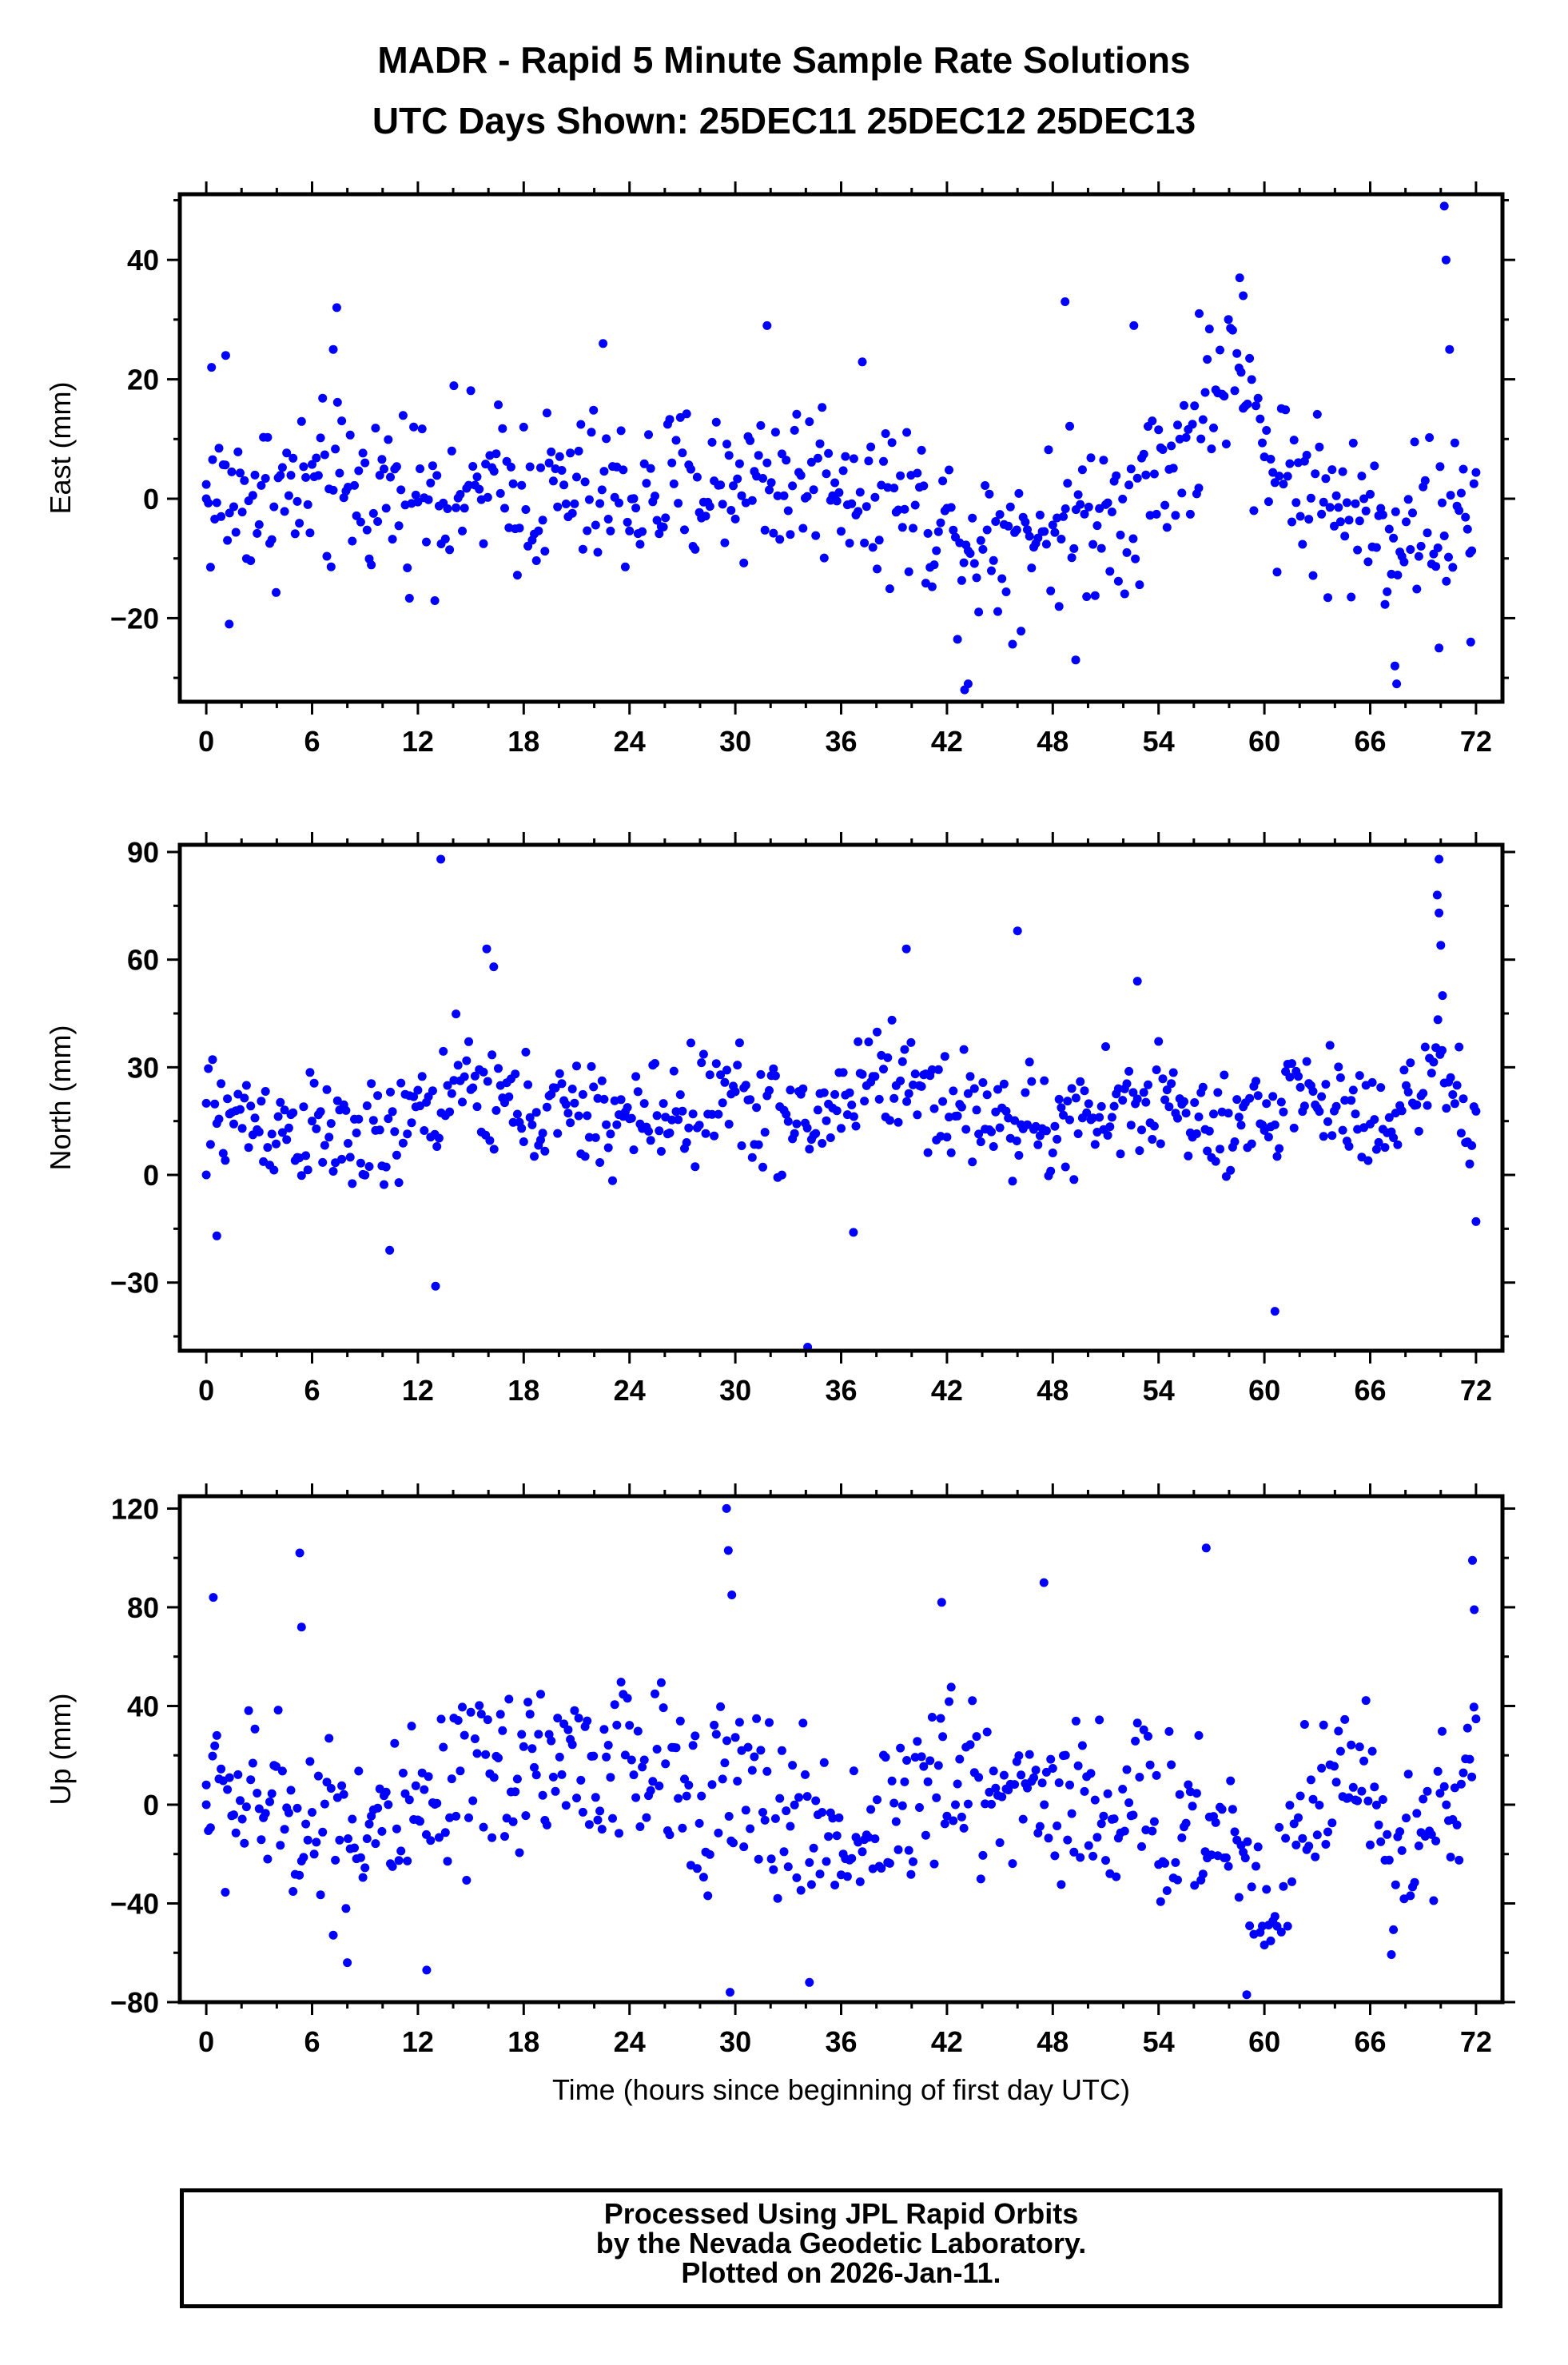  What do you see at coordinates (1264, 2041) in the screenshot?
I see `up-xtick-label: 60` at bounding box center [1264, 2041].